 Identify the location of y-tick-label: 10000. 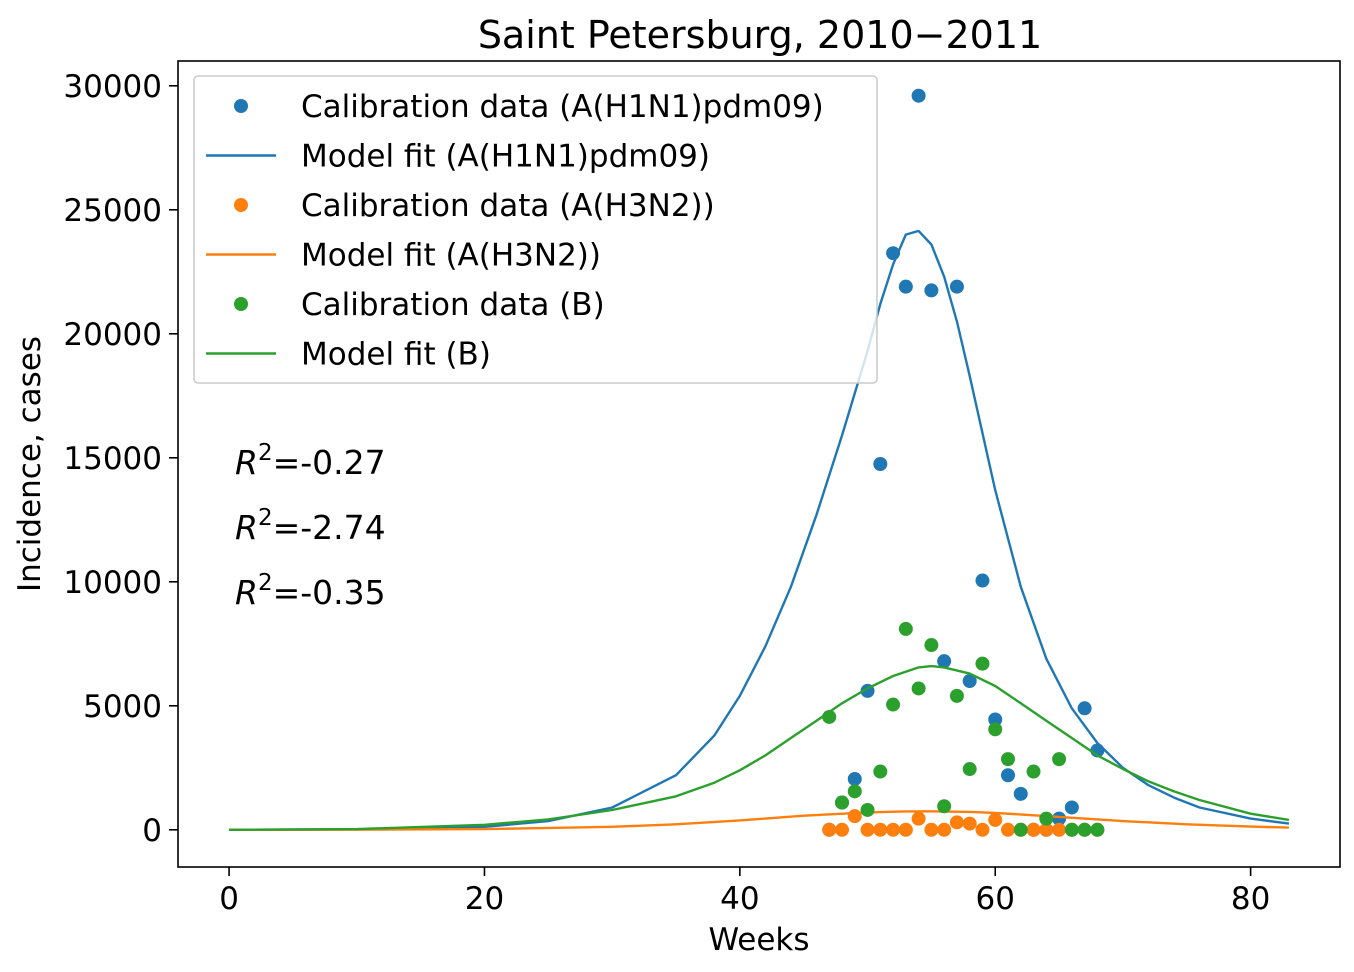
(112, 583).